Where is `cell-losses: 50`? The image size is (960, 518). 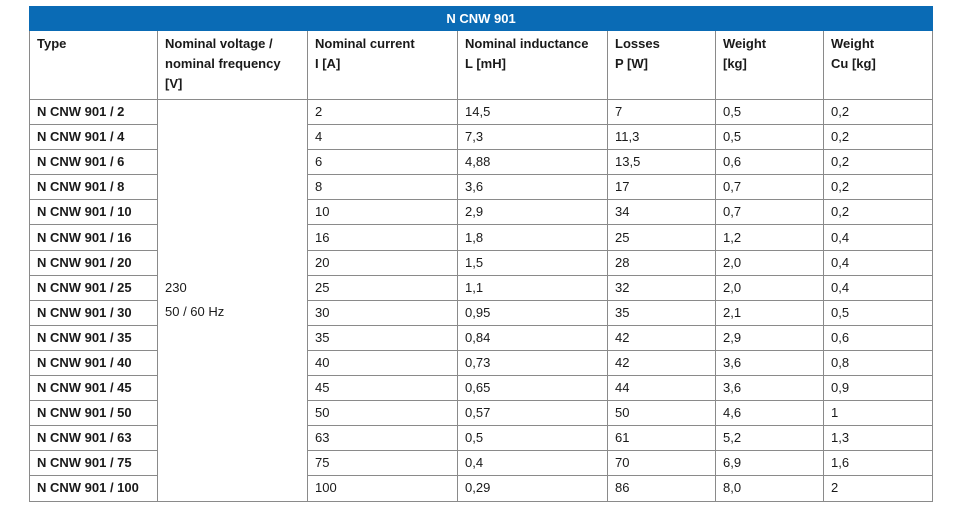
cell-losses: 50 is located at coordinates (661, 413).